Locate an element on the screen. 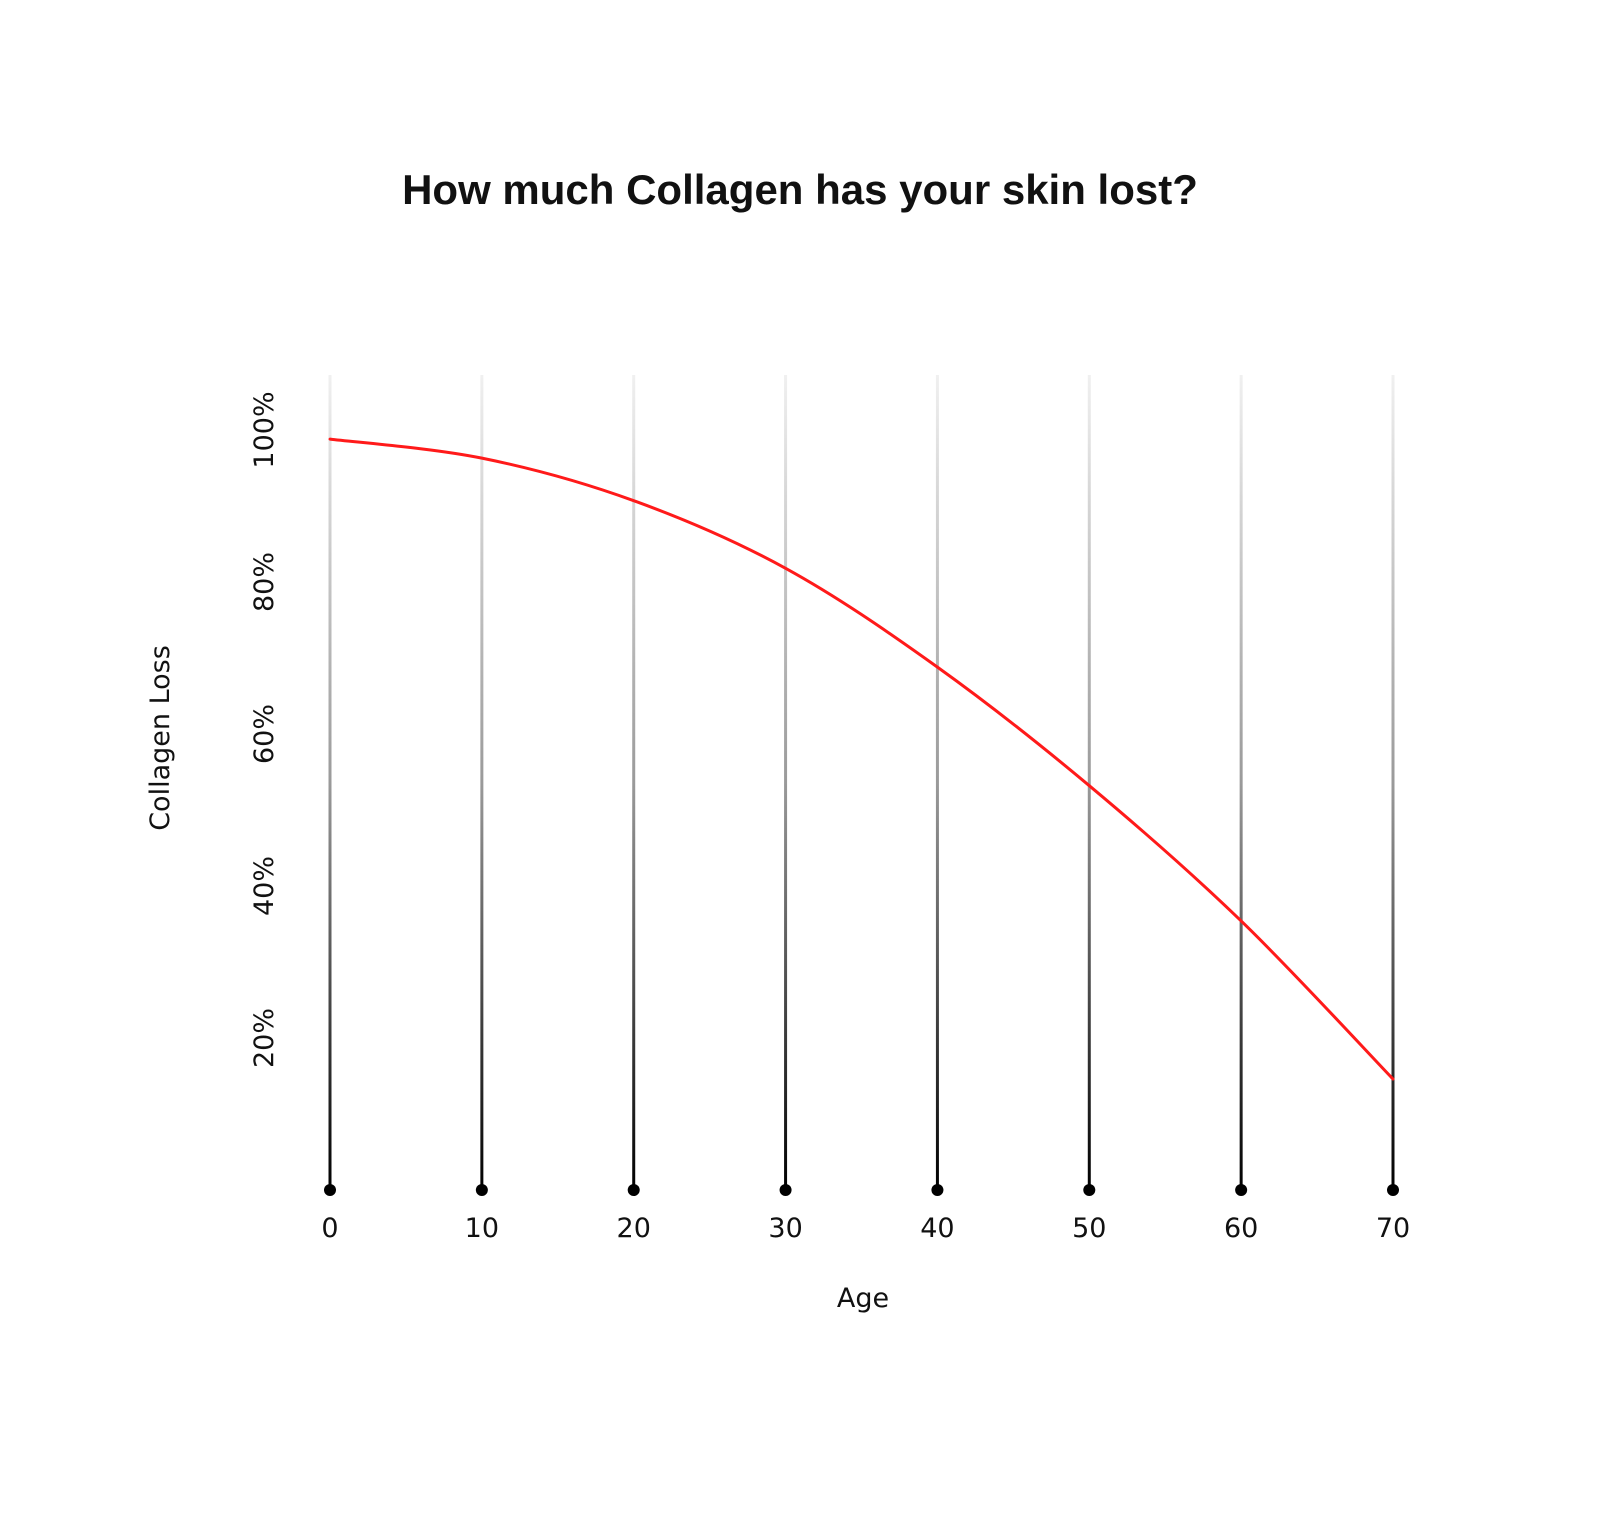  x-tick-label: 70 is located at coordinates (1393, 1228).